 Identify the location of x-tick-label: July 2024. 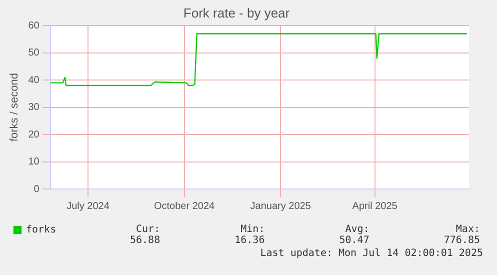
(88, 206).